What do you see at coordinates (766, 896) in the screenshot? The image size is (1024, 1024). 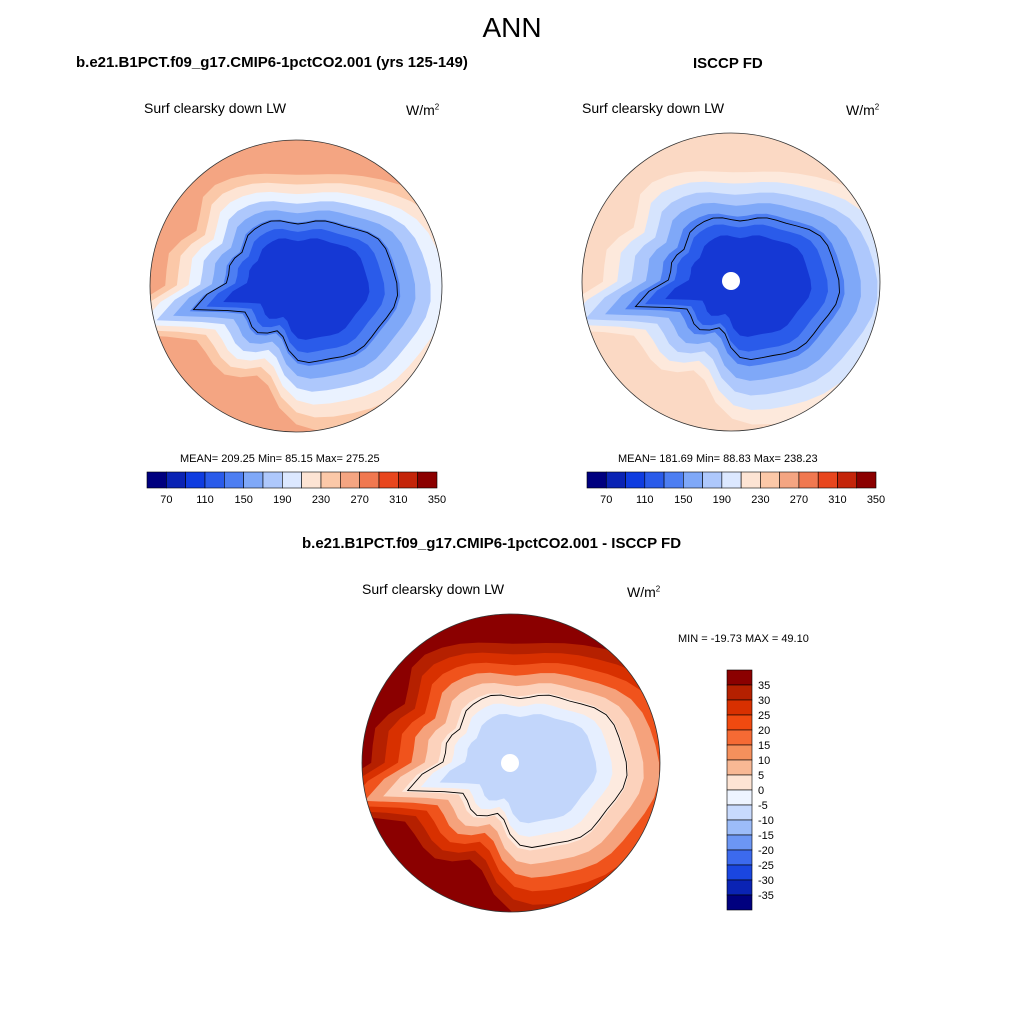 I see `diff-colorbar-tick-label: -35` at bounding box center [766, 896].